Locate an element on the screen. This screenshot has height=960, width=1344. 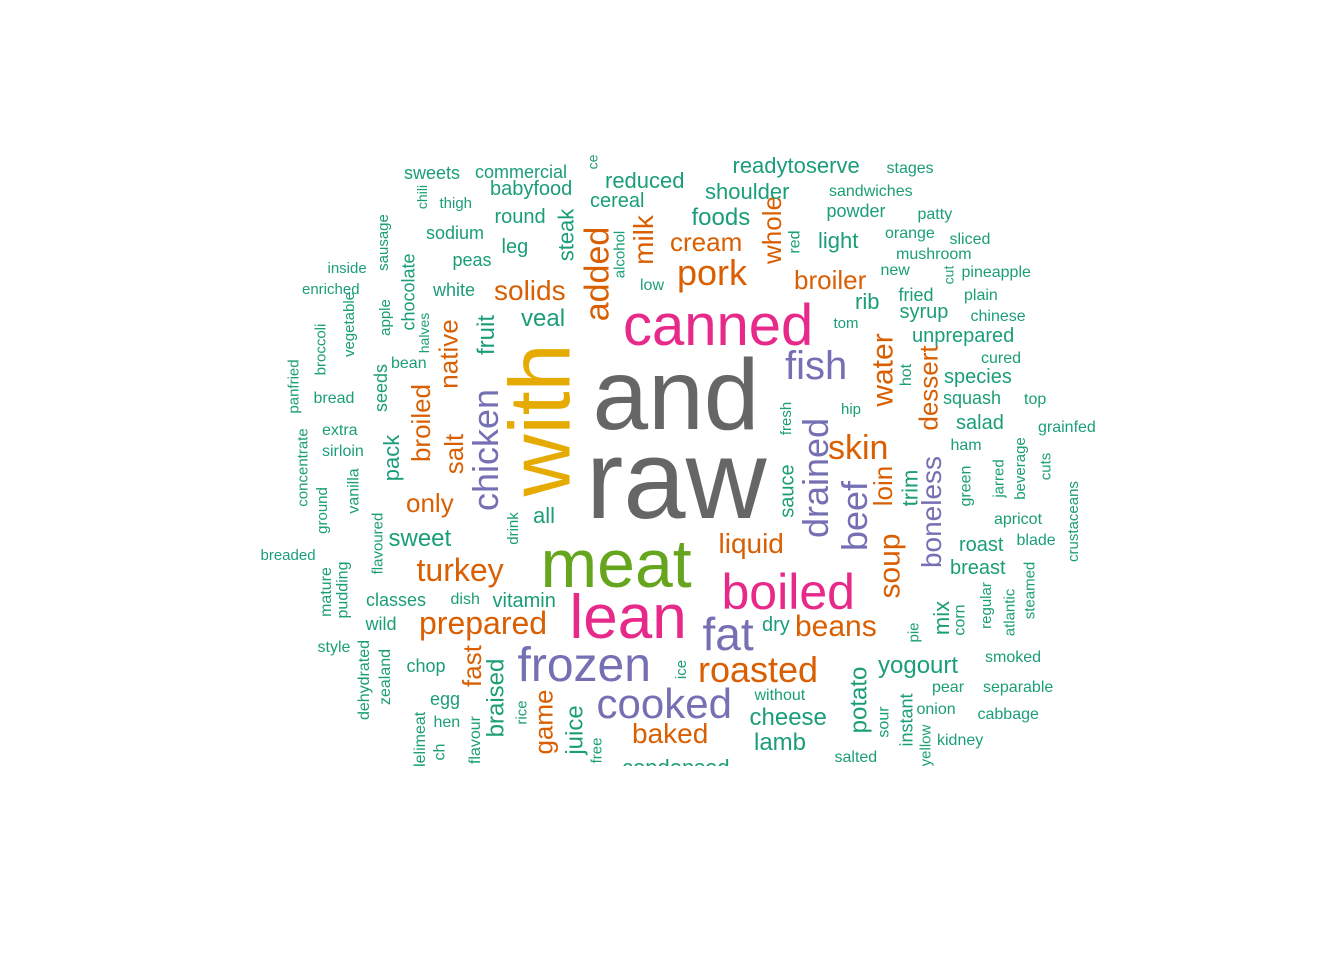
word-salted: salted is located at coordinates (856, 758).